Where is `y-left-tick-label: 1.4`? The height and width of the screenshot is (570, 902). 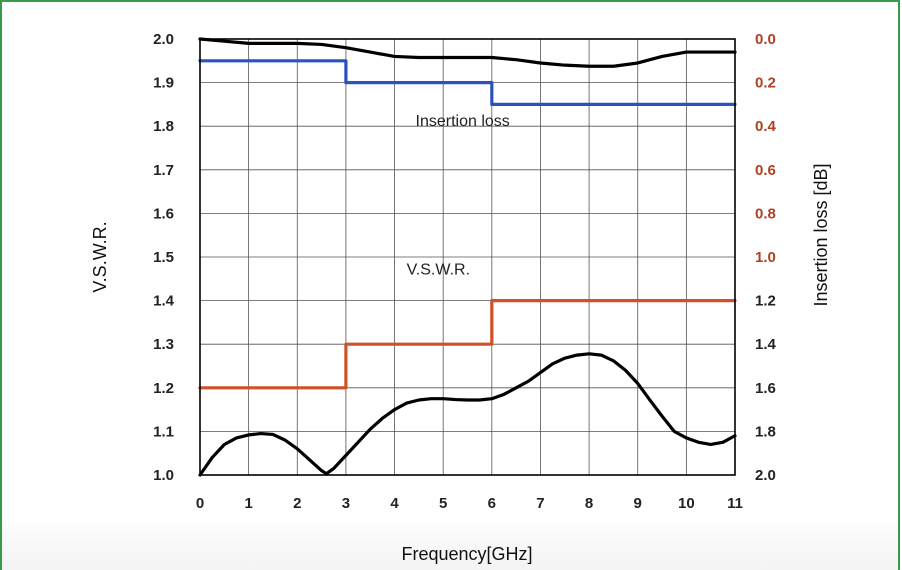
y-left-tick-label: 1.4 is located at coordinates (164, 301).